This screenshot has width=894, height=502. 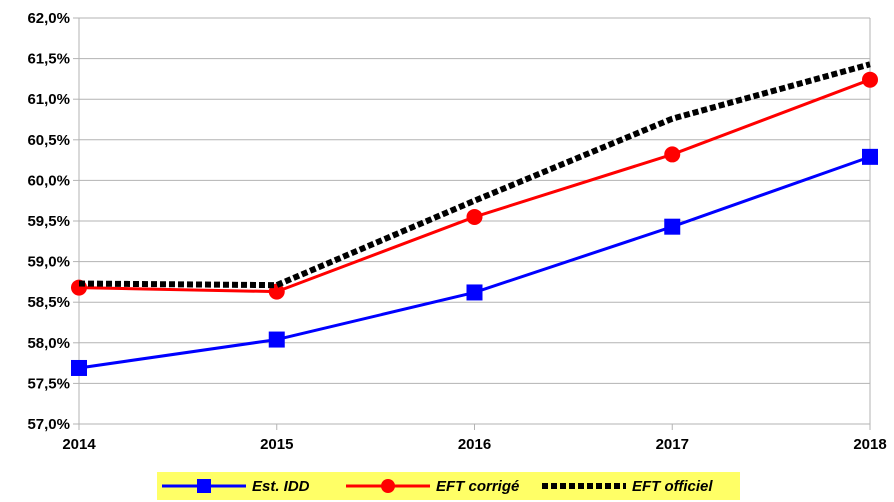 What do you see at coordinates (79, 444) in the screenshot?
I see `x-tick-label: 2014` at bounding box center [79, 444].